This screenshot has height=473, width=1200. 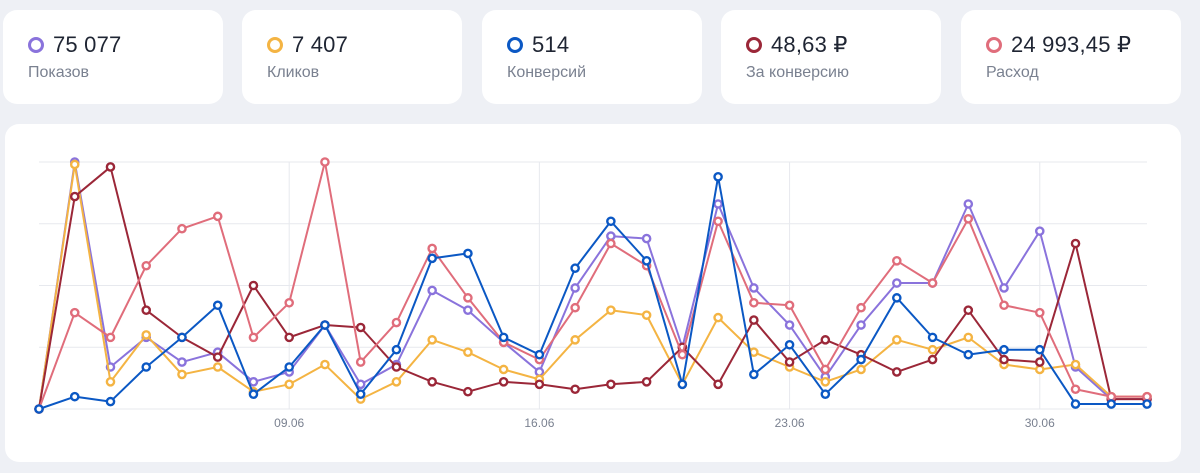 What do you see at coordinates (592, 57) in the screenshot?
I see `card-conversions: 514 Конверсий` at bounding box center [592, 57].